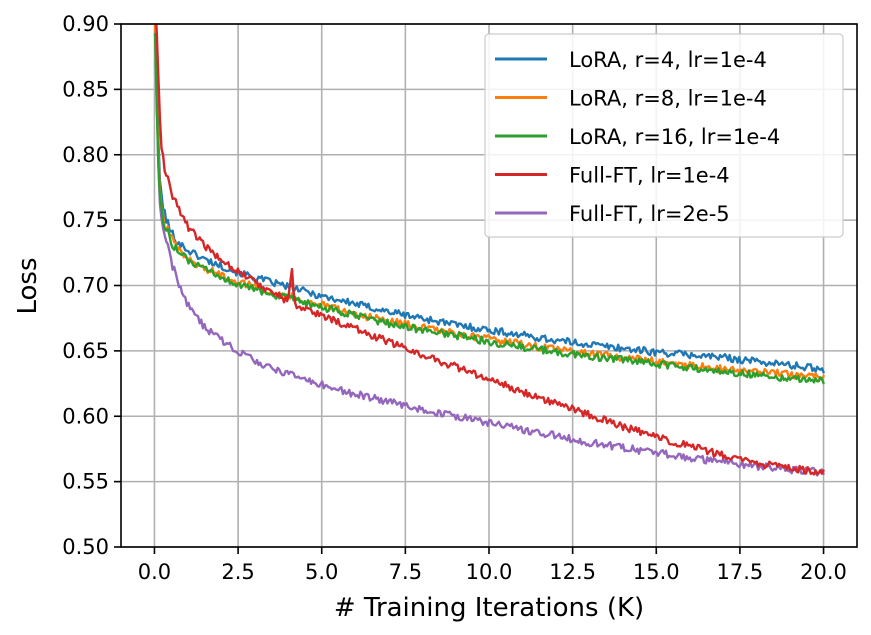 This screenshot has height=635, width=871. What do you see at coordinates (85, 89) in the screenshot?
I see `y-tick-label: 0.85` at bounding box center [85, 89].